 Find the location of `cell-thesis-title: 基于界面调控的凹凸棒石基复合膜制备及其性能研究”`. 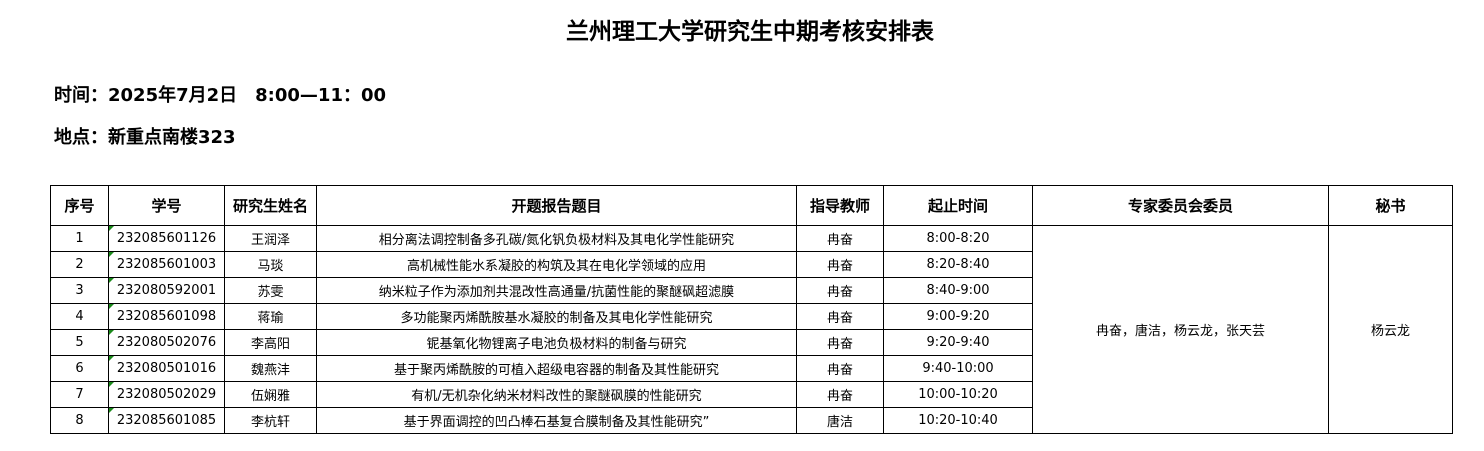

cell-thesis-title: 基于界面调控的凹凸棒石基复合膜制备及其性能研究” is located at coordinates (556, 420).